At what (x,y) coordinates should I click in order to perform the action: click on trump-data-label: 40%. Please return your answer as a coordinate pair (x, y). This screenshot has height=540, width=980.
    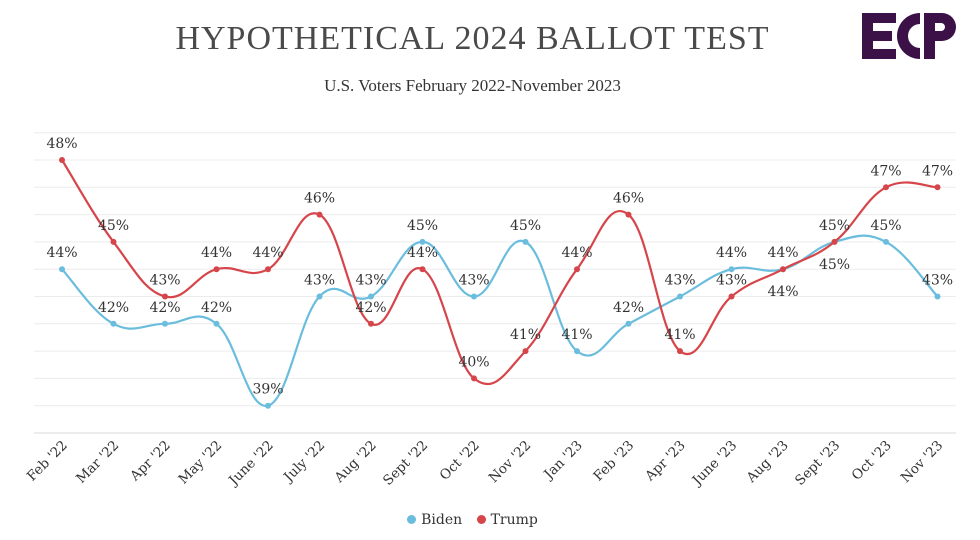
    Looking at the image, I should click on (473, 362).